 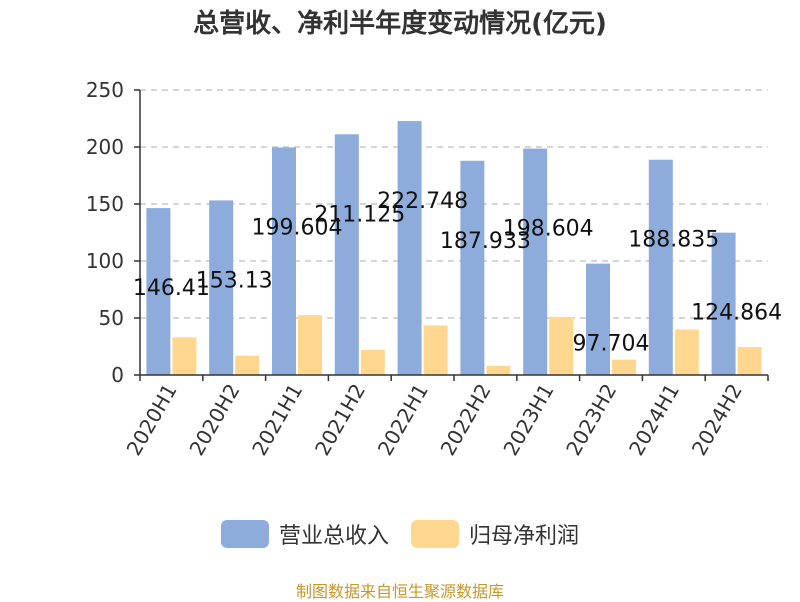 I want to click on legend-item-revenue: 营业总收入, so click(x=304, y=534).